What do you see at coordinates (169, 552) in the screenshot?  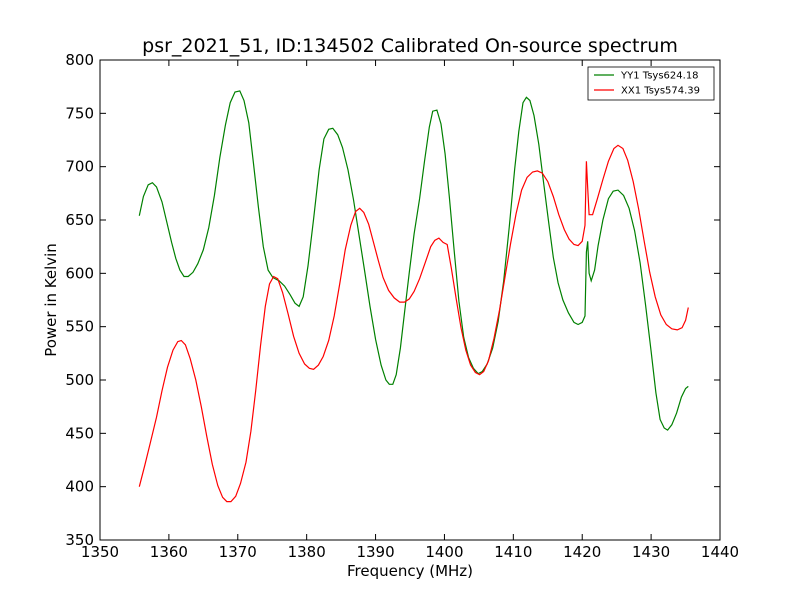 I see `x-tick-label: 1360` at bounding box center [169, 552].